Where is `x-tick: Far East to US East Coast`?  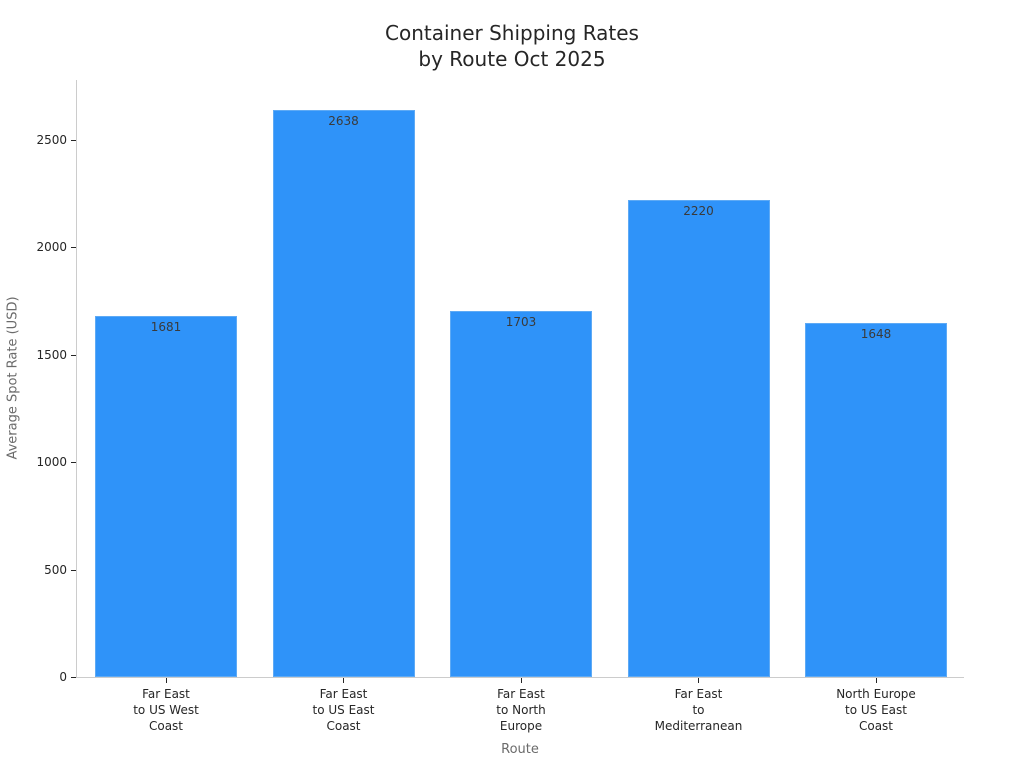 x-tick: Far East to US East Coast is located at coordinates (344, 706).